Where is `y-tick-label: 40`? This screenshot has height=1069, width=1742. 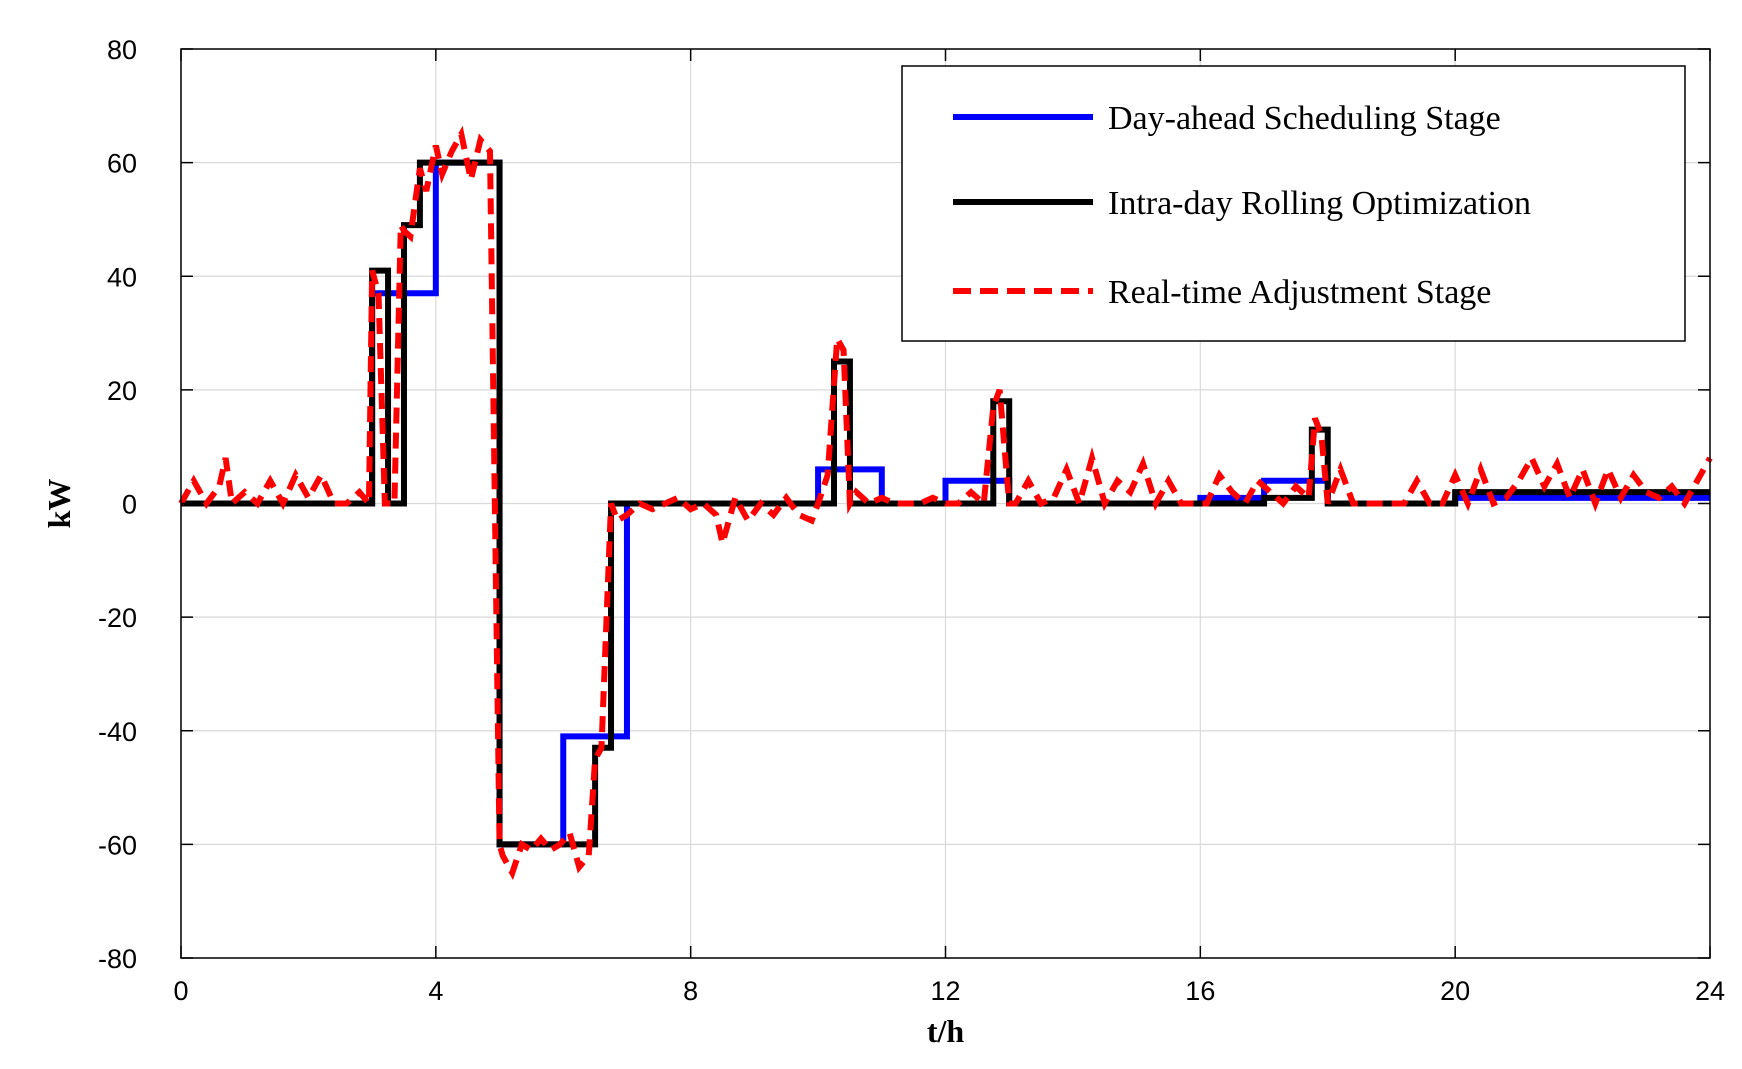 y-tick-label: 40 is located at coordinates (122, 277).